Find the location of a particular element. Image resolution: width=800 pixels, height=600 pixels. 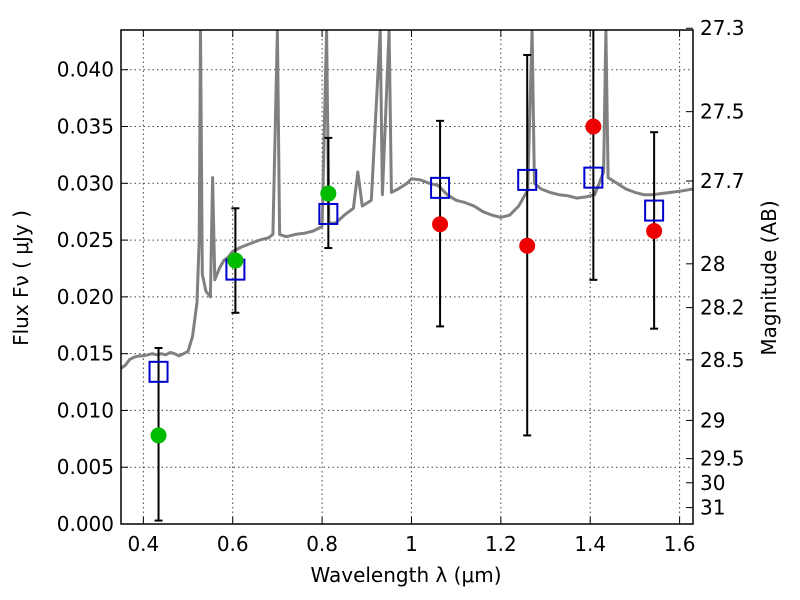

x-tick-label: 0.8 is located at coordinates (322, 544).